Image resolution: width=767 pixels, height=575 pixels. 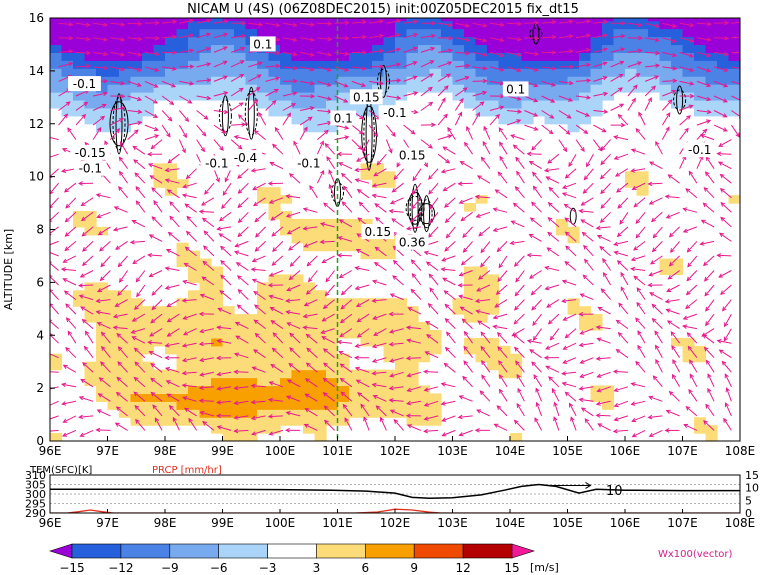 What do you see at coordinates (40, 335) in the screenshot?
I see `y-tick-label: 4` at bounding box center [40, 335].